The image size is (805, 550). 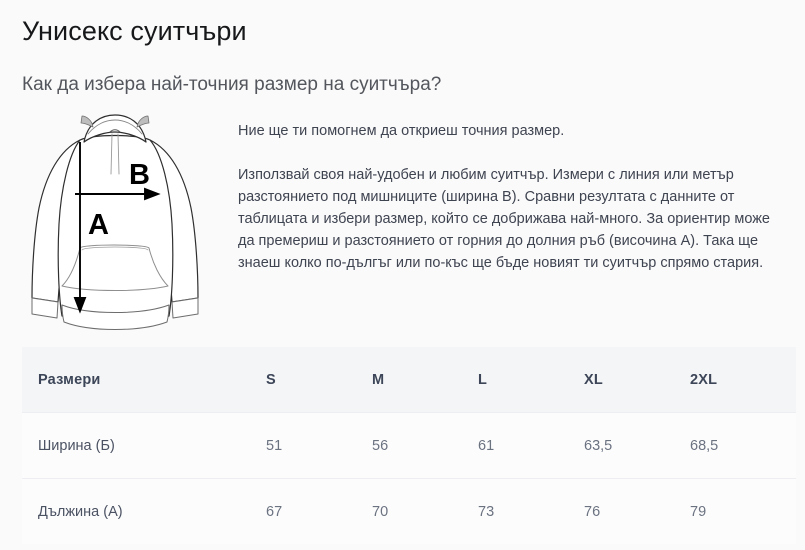 I want to click on cell-width-l: 61, so click(x=486, y=445).